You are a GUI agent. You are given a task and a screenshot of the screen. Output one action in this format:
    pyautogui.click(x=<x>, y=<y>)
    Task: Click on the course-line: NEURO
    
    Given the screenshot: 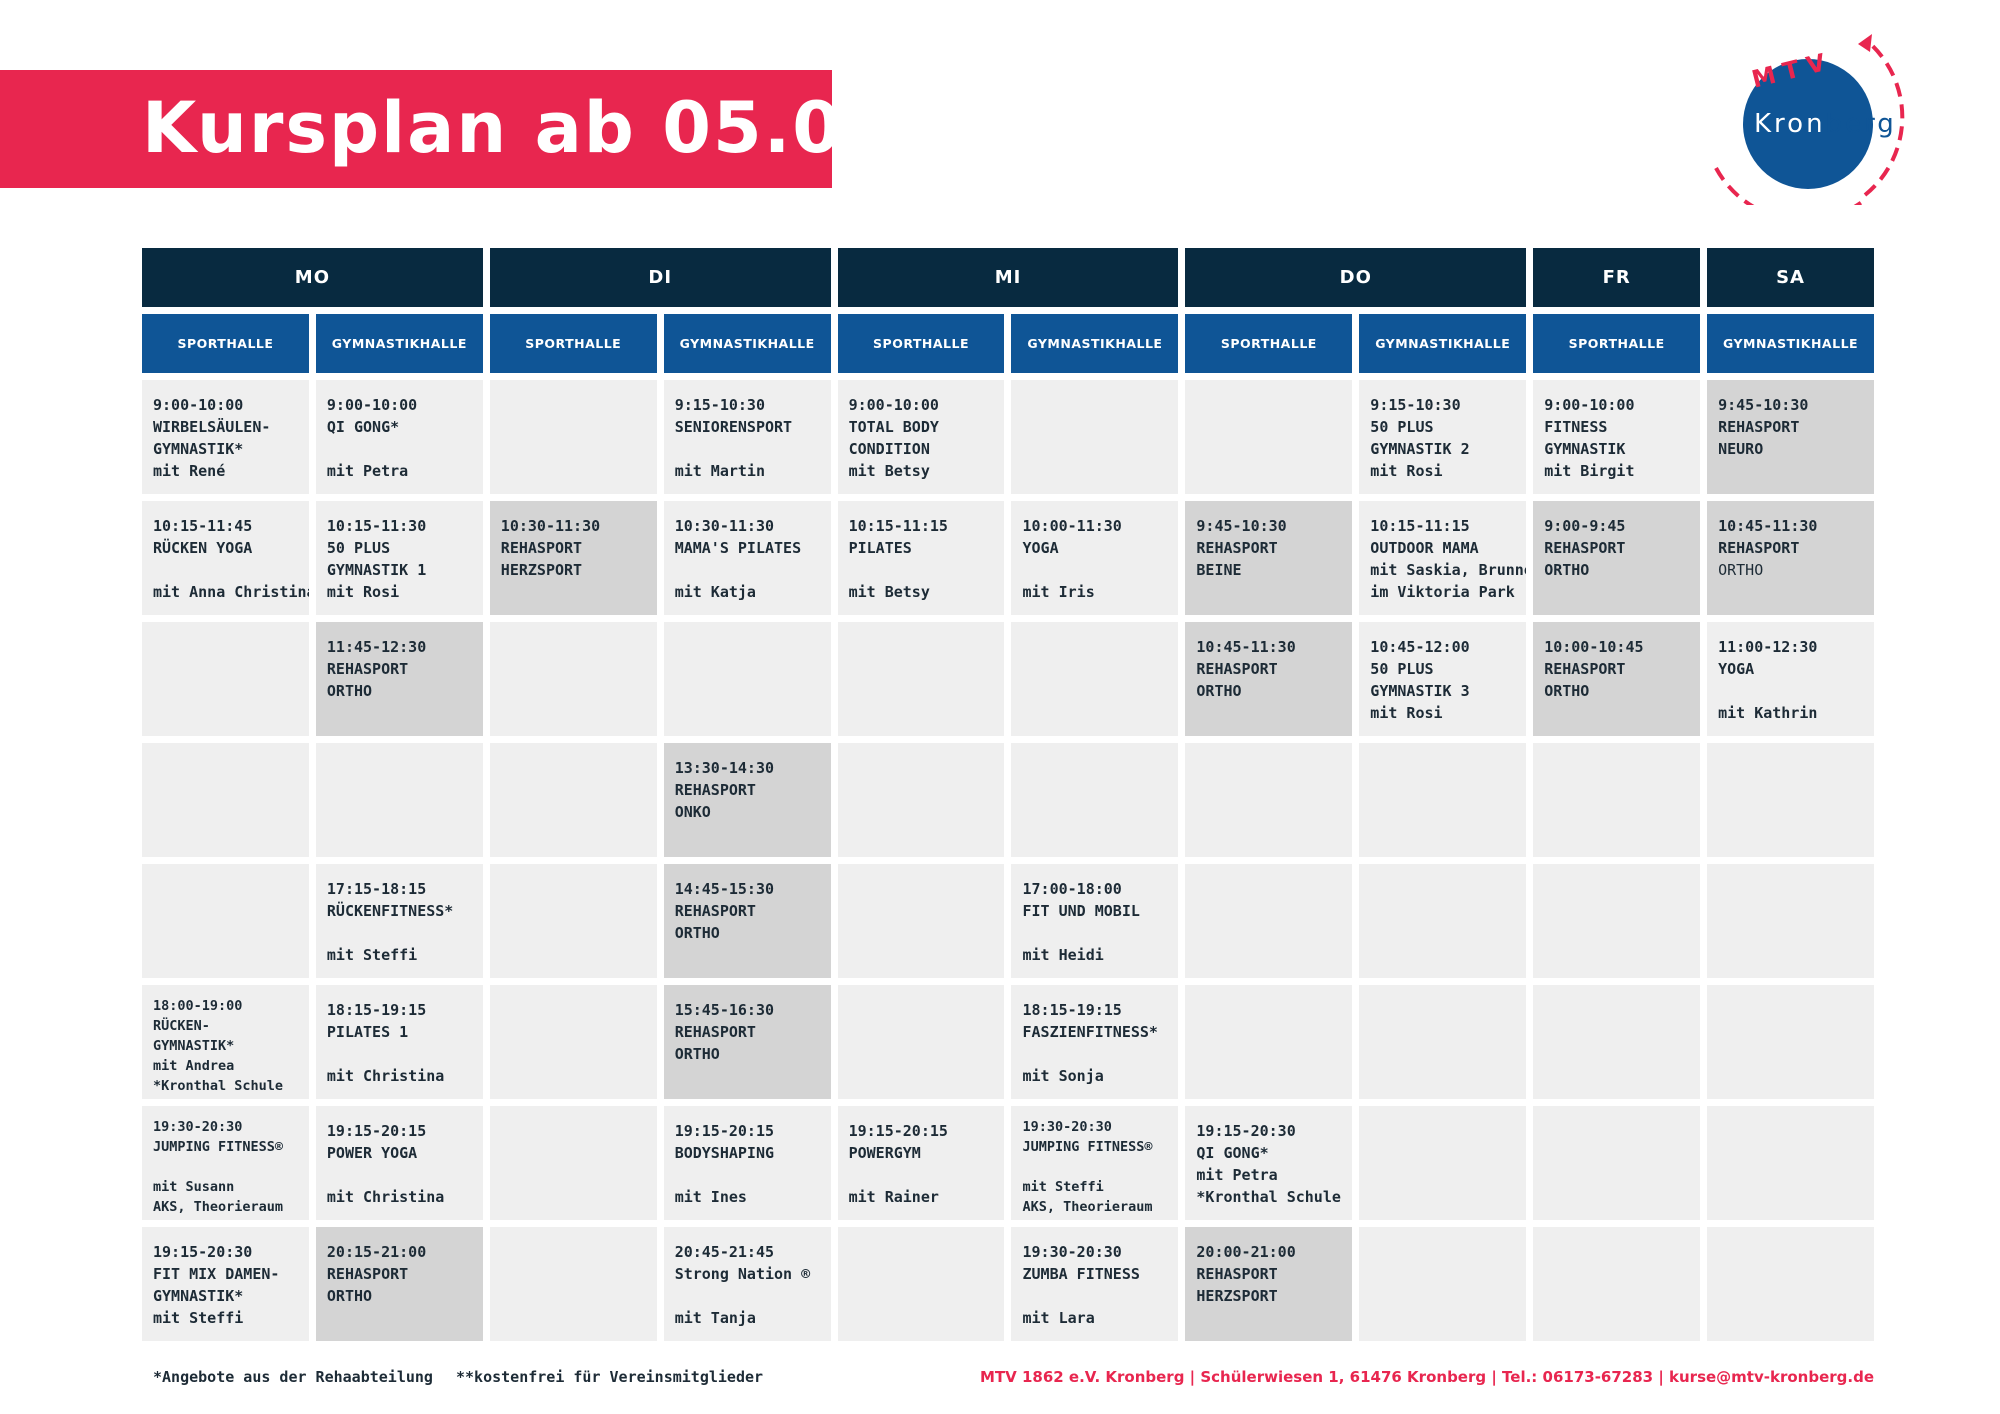 What is the action you would take?
    pyautogui.click(x=1741, y=449)
    